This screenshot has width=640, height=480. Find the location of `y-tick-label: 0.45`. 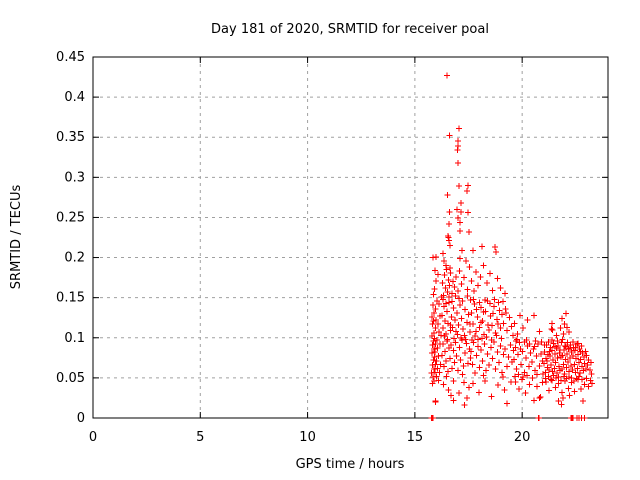

y-tick-label: 0.45 is located at coordinates (70, 57).